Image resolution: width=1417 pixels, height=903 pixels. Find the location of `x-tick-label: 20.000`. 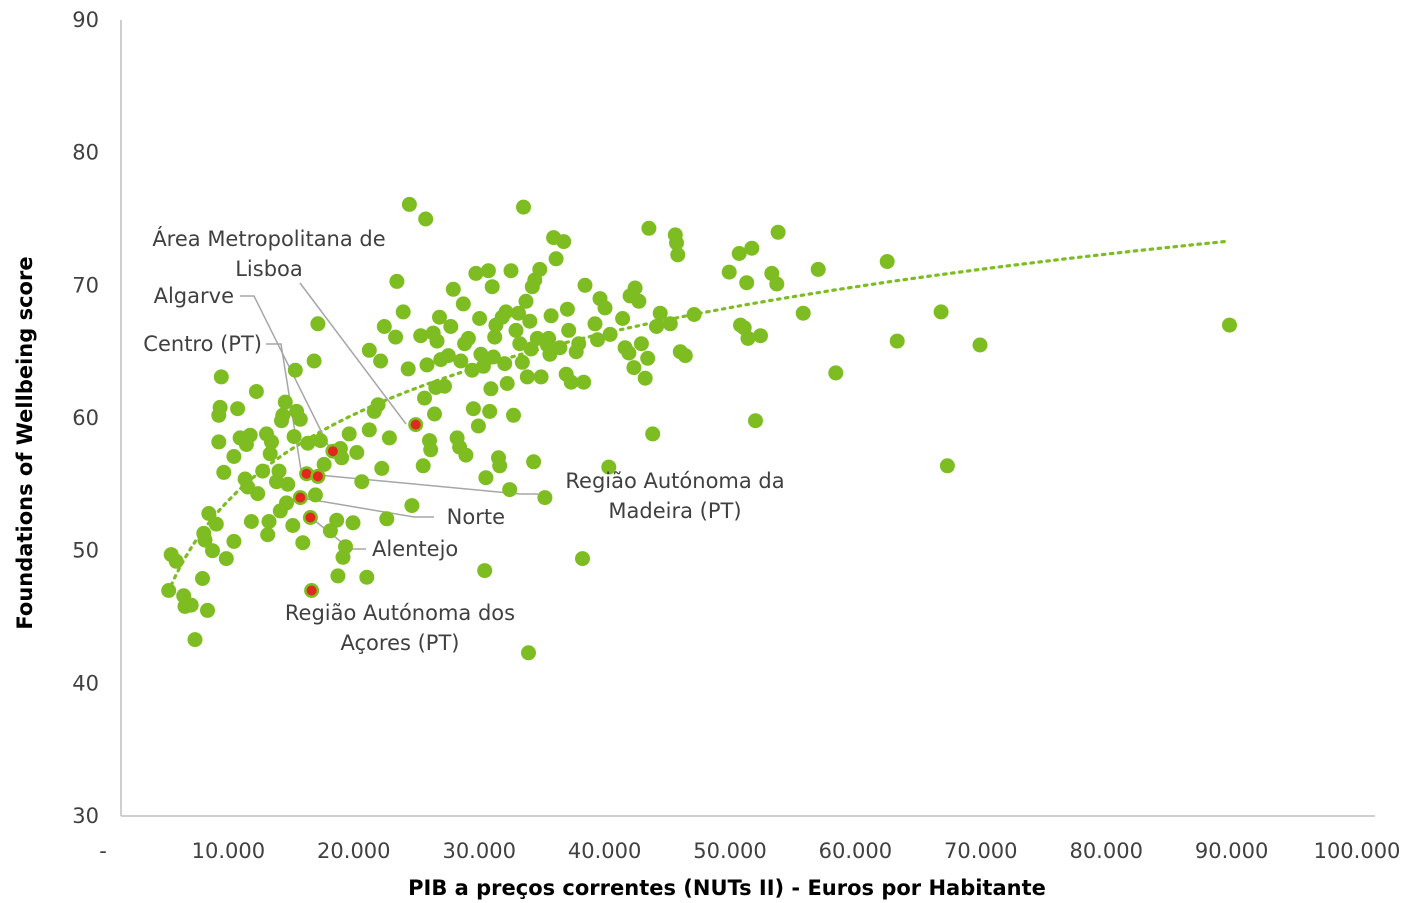

x-tick-label: 20.000 is located at coordinates (353, 851).